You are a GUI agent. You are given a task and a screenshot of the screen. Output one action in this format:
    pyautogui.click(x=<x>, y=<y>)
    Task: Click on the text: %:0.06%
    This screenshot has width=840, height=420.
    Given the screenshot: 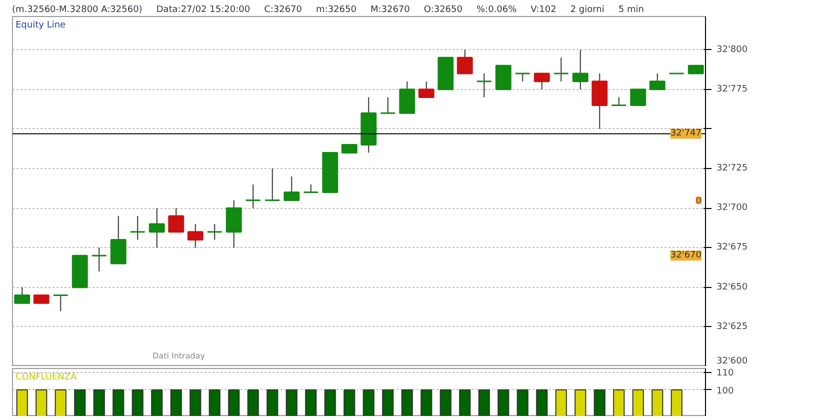 What is the action you would take?
    pyautogui.click(x=496, y=10)
    